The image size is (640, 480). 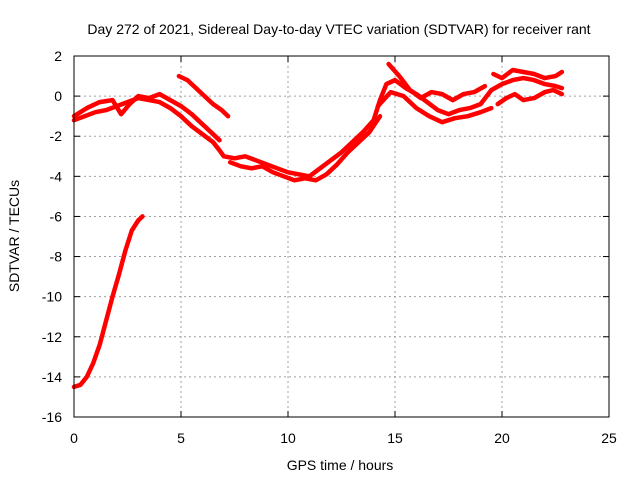 What do you see at coordinates (181, 438) in the screenshot?
I see `x-tick-label: 5` at bounding box center [181, 438].